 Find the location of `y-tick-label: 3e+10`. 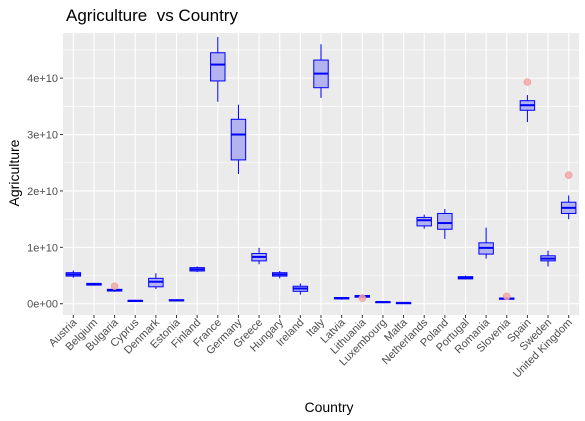

y-tick-label: 3e+10 is located at coordinates (42, 136).